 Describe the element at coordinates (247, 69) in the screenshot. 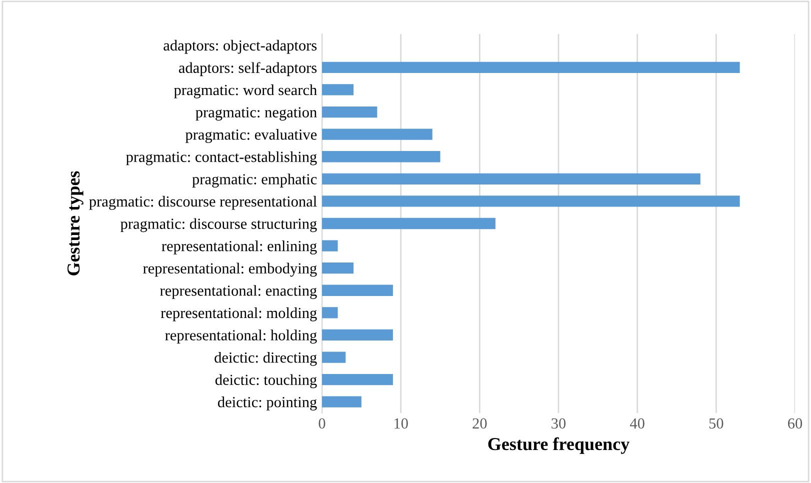

I see `y-tick-label: adaptors: self-adaptors` at that location.